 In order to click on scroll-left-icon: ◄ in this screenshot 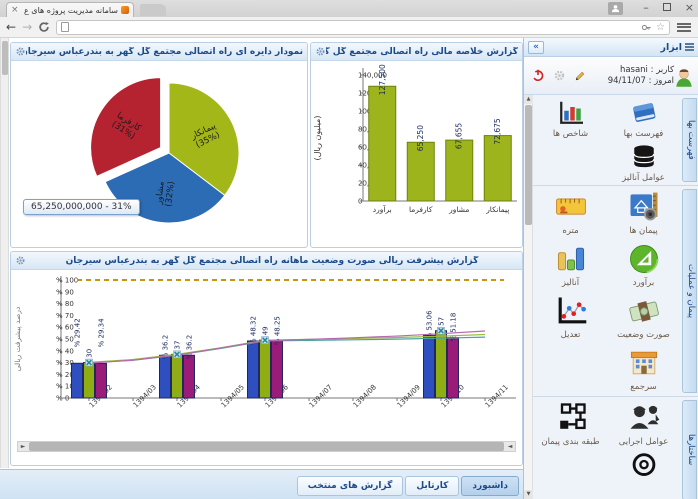, I will do `click(510, 446)`.